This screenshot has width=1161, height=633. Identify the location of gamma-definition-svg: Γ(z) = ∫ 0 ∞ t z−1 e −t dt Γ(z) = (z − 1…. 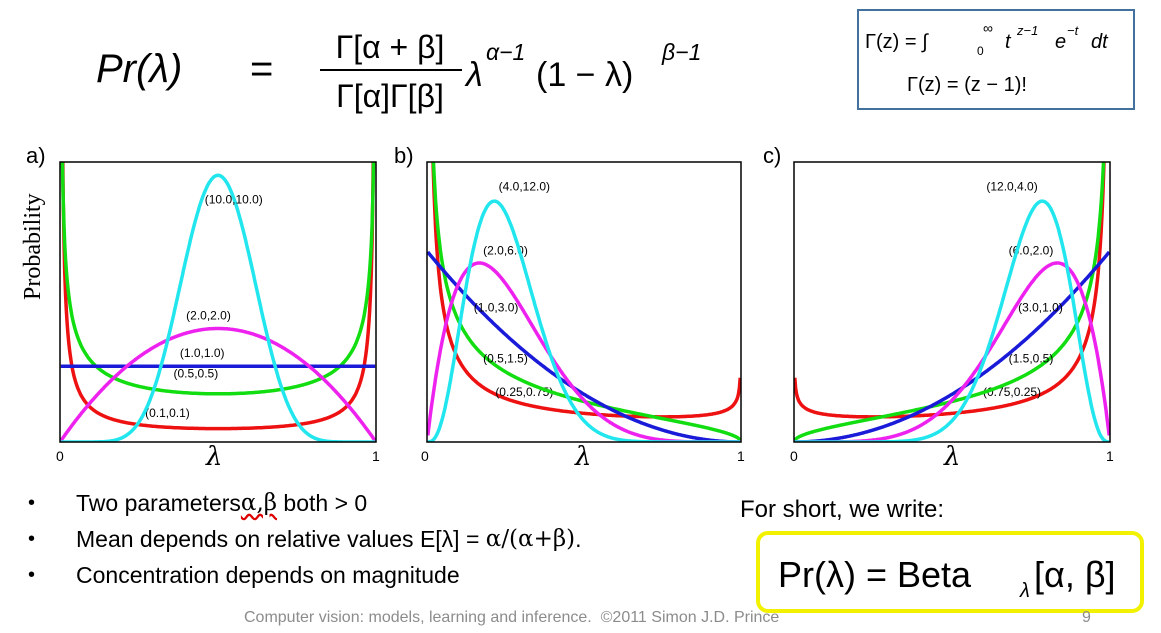
(987, 58).